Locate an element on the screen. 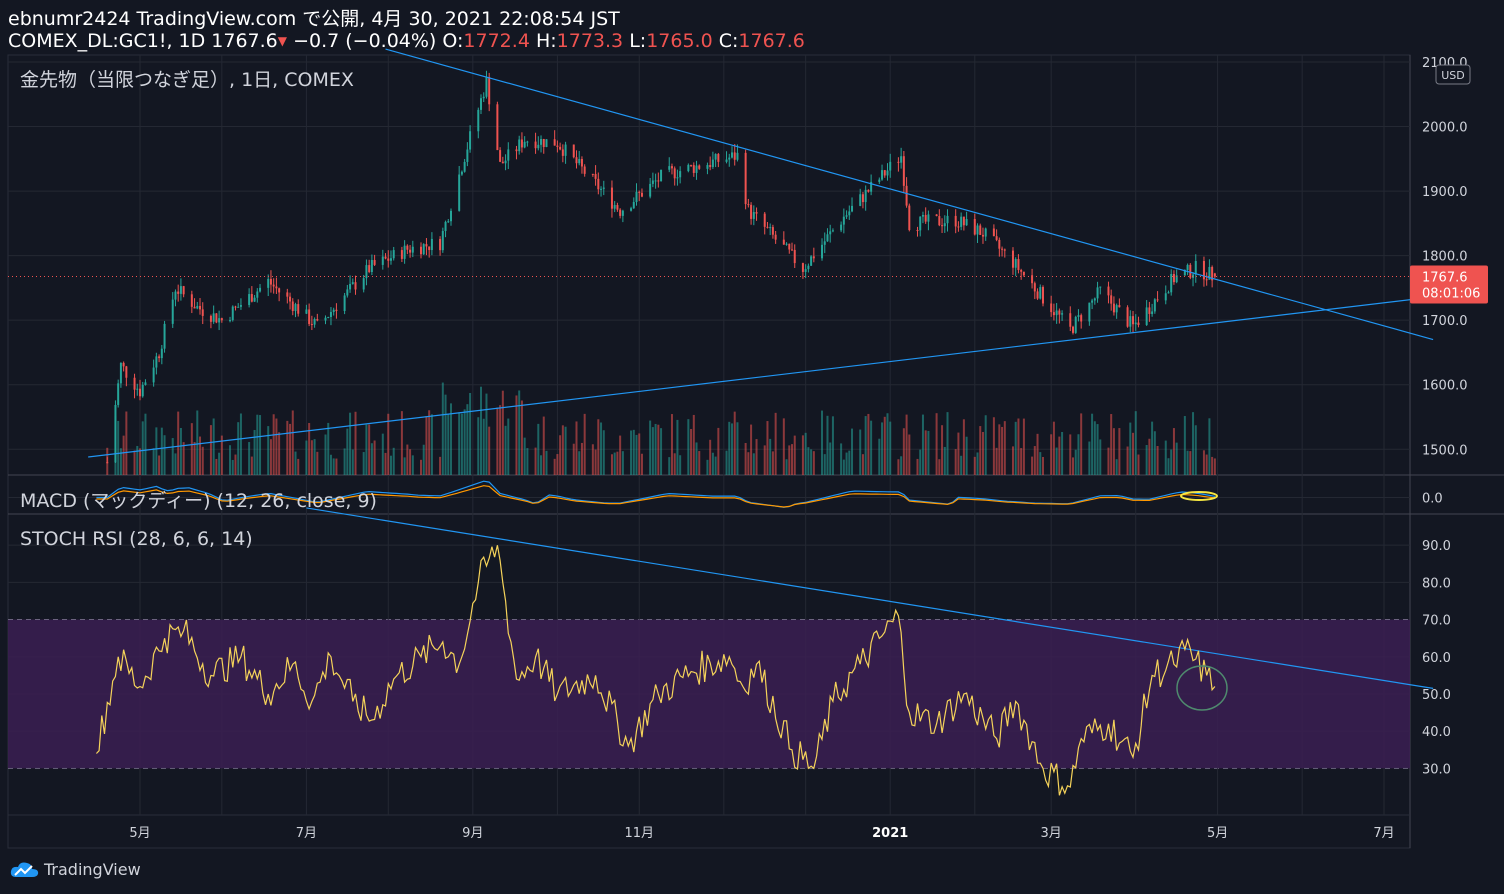  annotations is located at coordinates (1202, 601).